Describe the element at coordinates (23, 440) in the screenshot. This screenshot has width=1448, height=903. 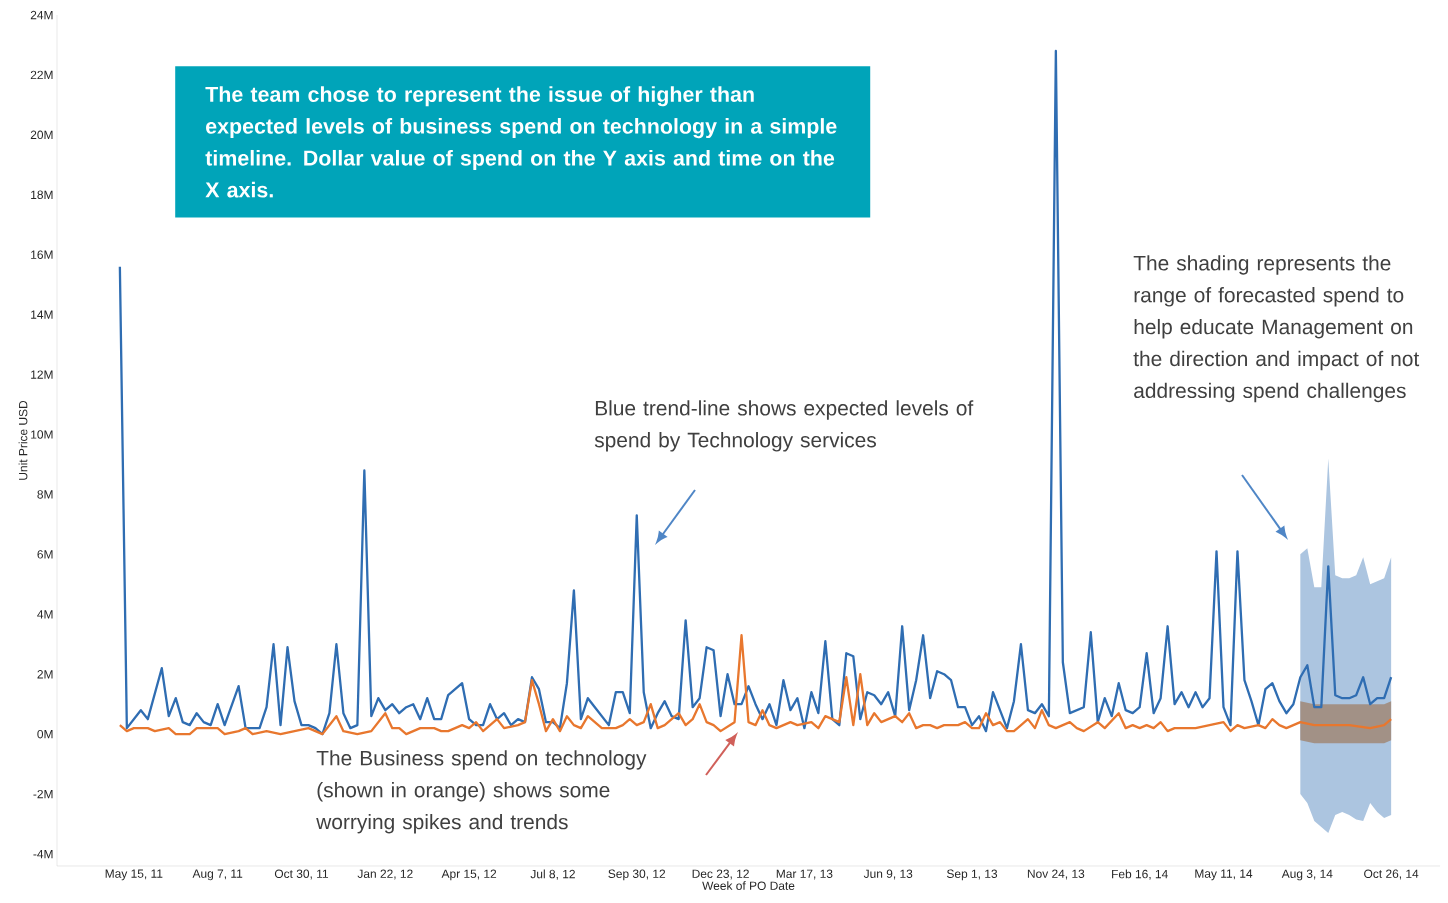
I see `y-axis-title: Unit Price USD` at that location.